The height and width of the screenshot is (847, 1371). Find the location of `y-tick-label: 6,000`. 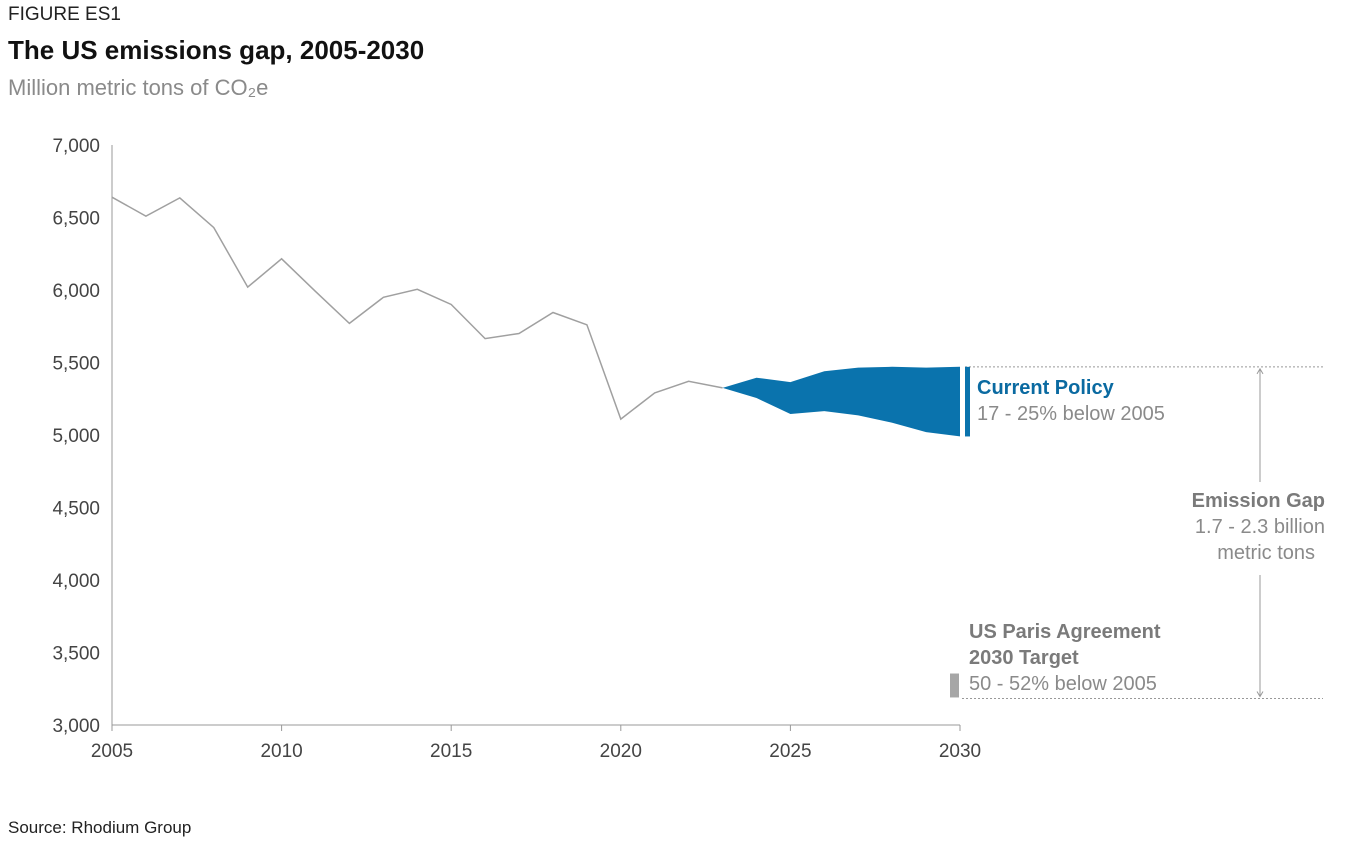

y-tick-label: 6,000 is located at coordinates (76, 291).